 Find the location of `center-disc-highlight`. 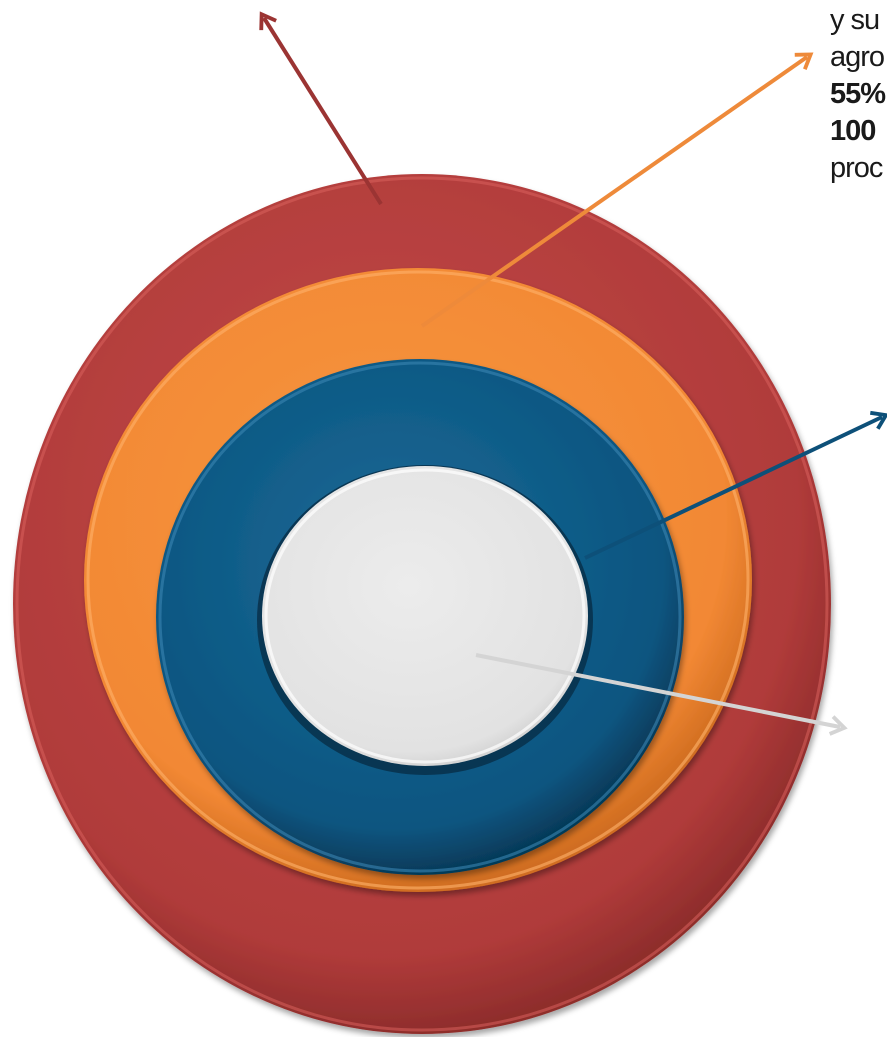

center-disc-highlight is located at coordinates (425, 616).